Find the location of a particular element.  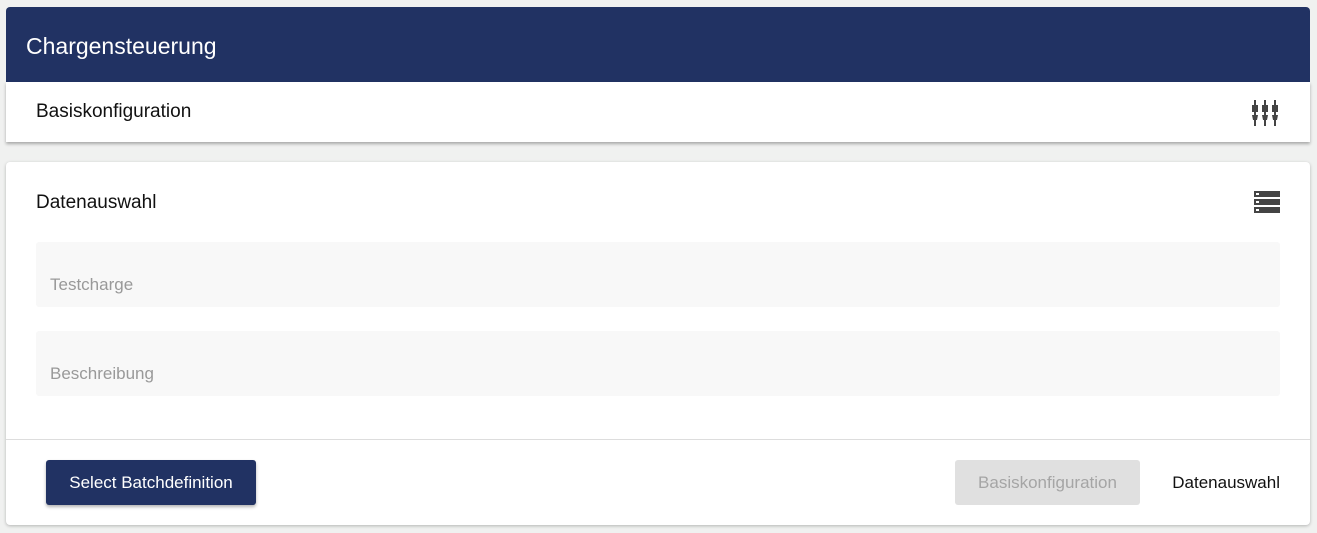

tune-icon is located at coordinates (1265, 113).